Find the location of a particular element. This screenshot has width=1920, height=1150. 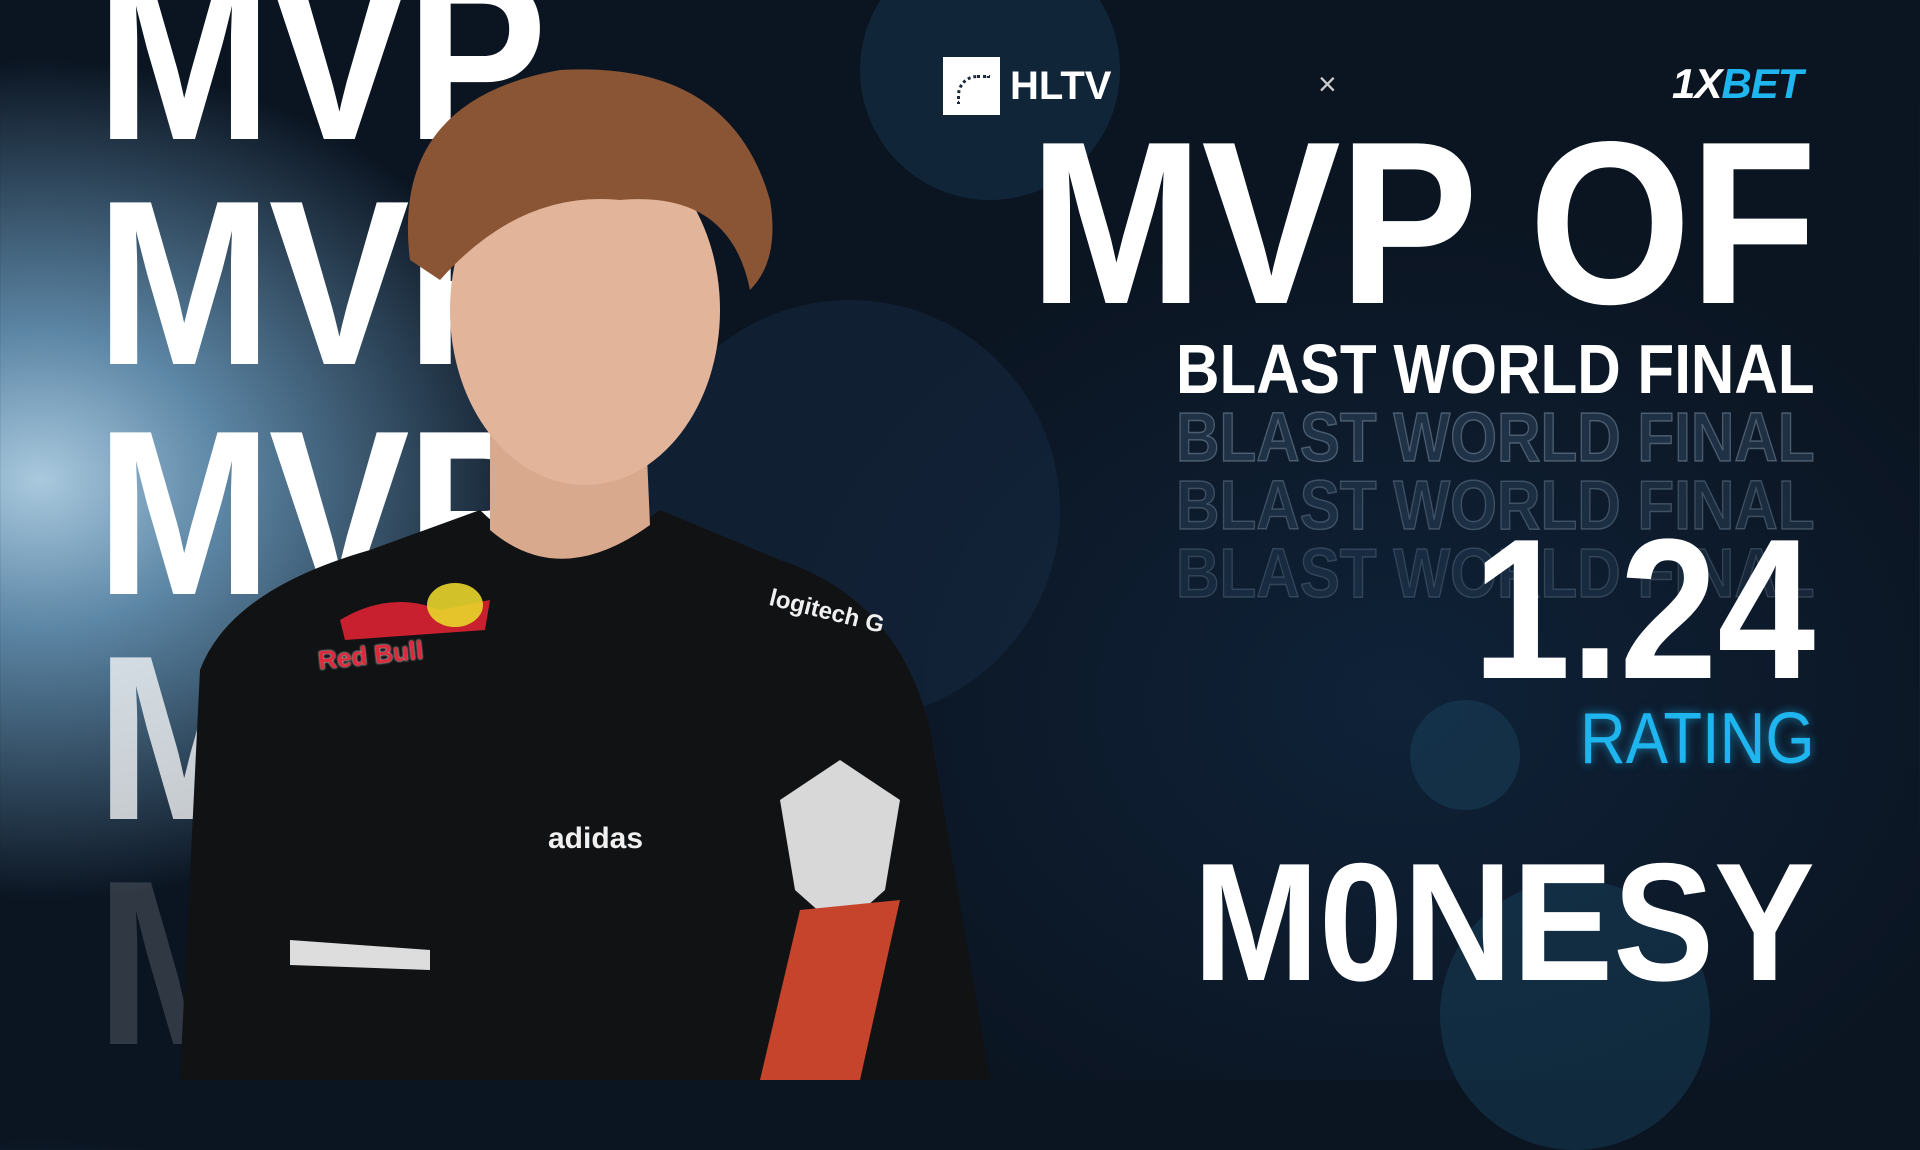

sleeve-stripe is located at coordinates (360, 955).